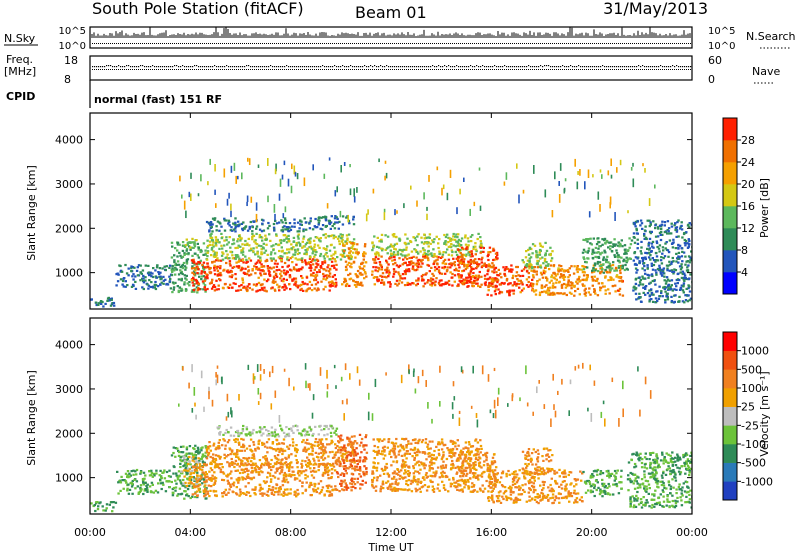 Image resolution: width=800 pixels, height=554 pixels. I want to click on freq-tick-bottom: 8, so click(67, 79).